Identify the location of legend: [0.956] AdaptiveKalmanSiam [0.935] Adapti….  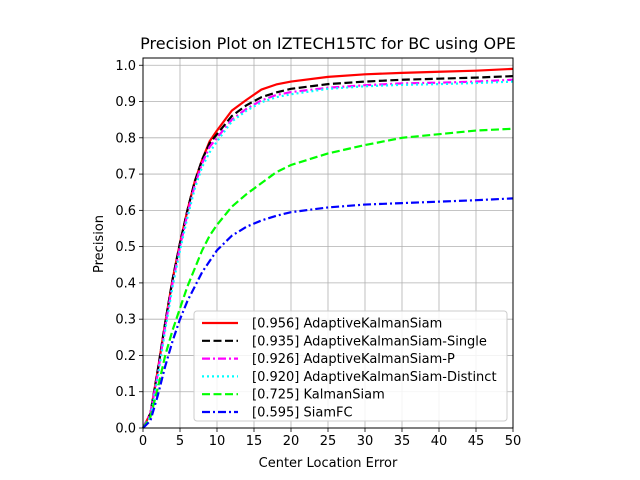
(350, 366).